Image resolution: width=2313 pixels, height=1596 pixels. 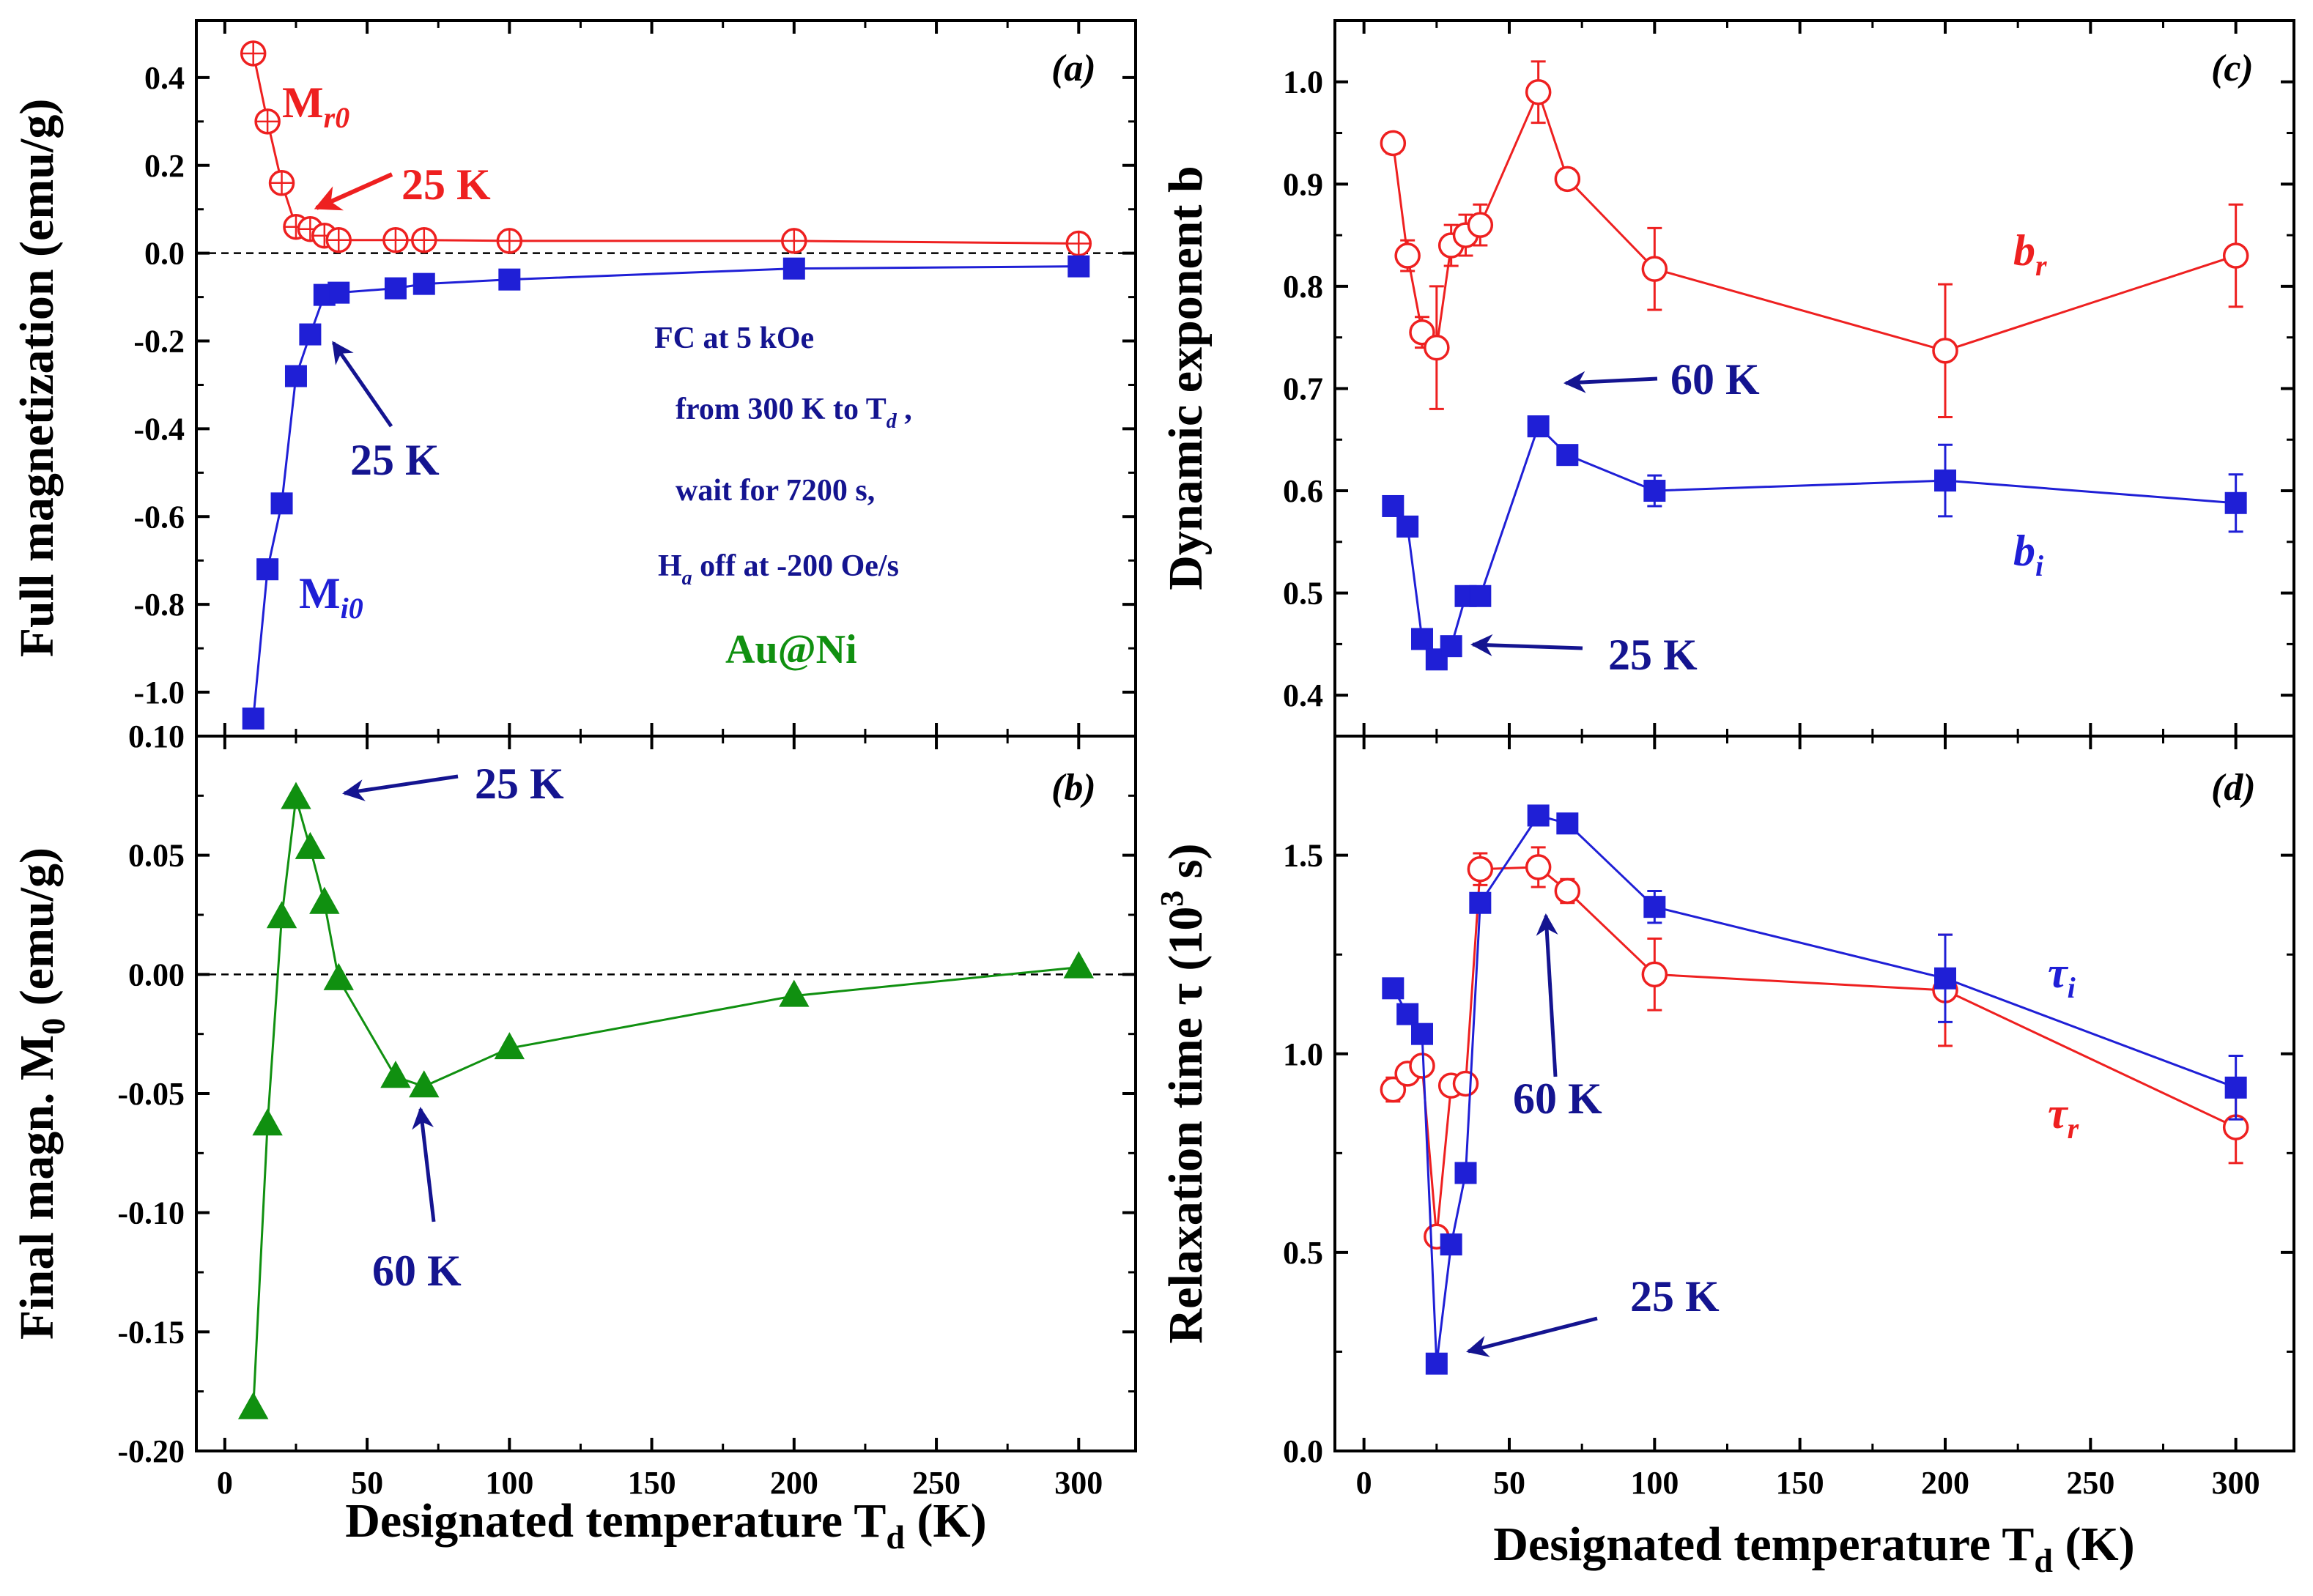 I want to click on panel-label: (c), so click(x=2232, y=68).